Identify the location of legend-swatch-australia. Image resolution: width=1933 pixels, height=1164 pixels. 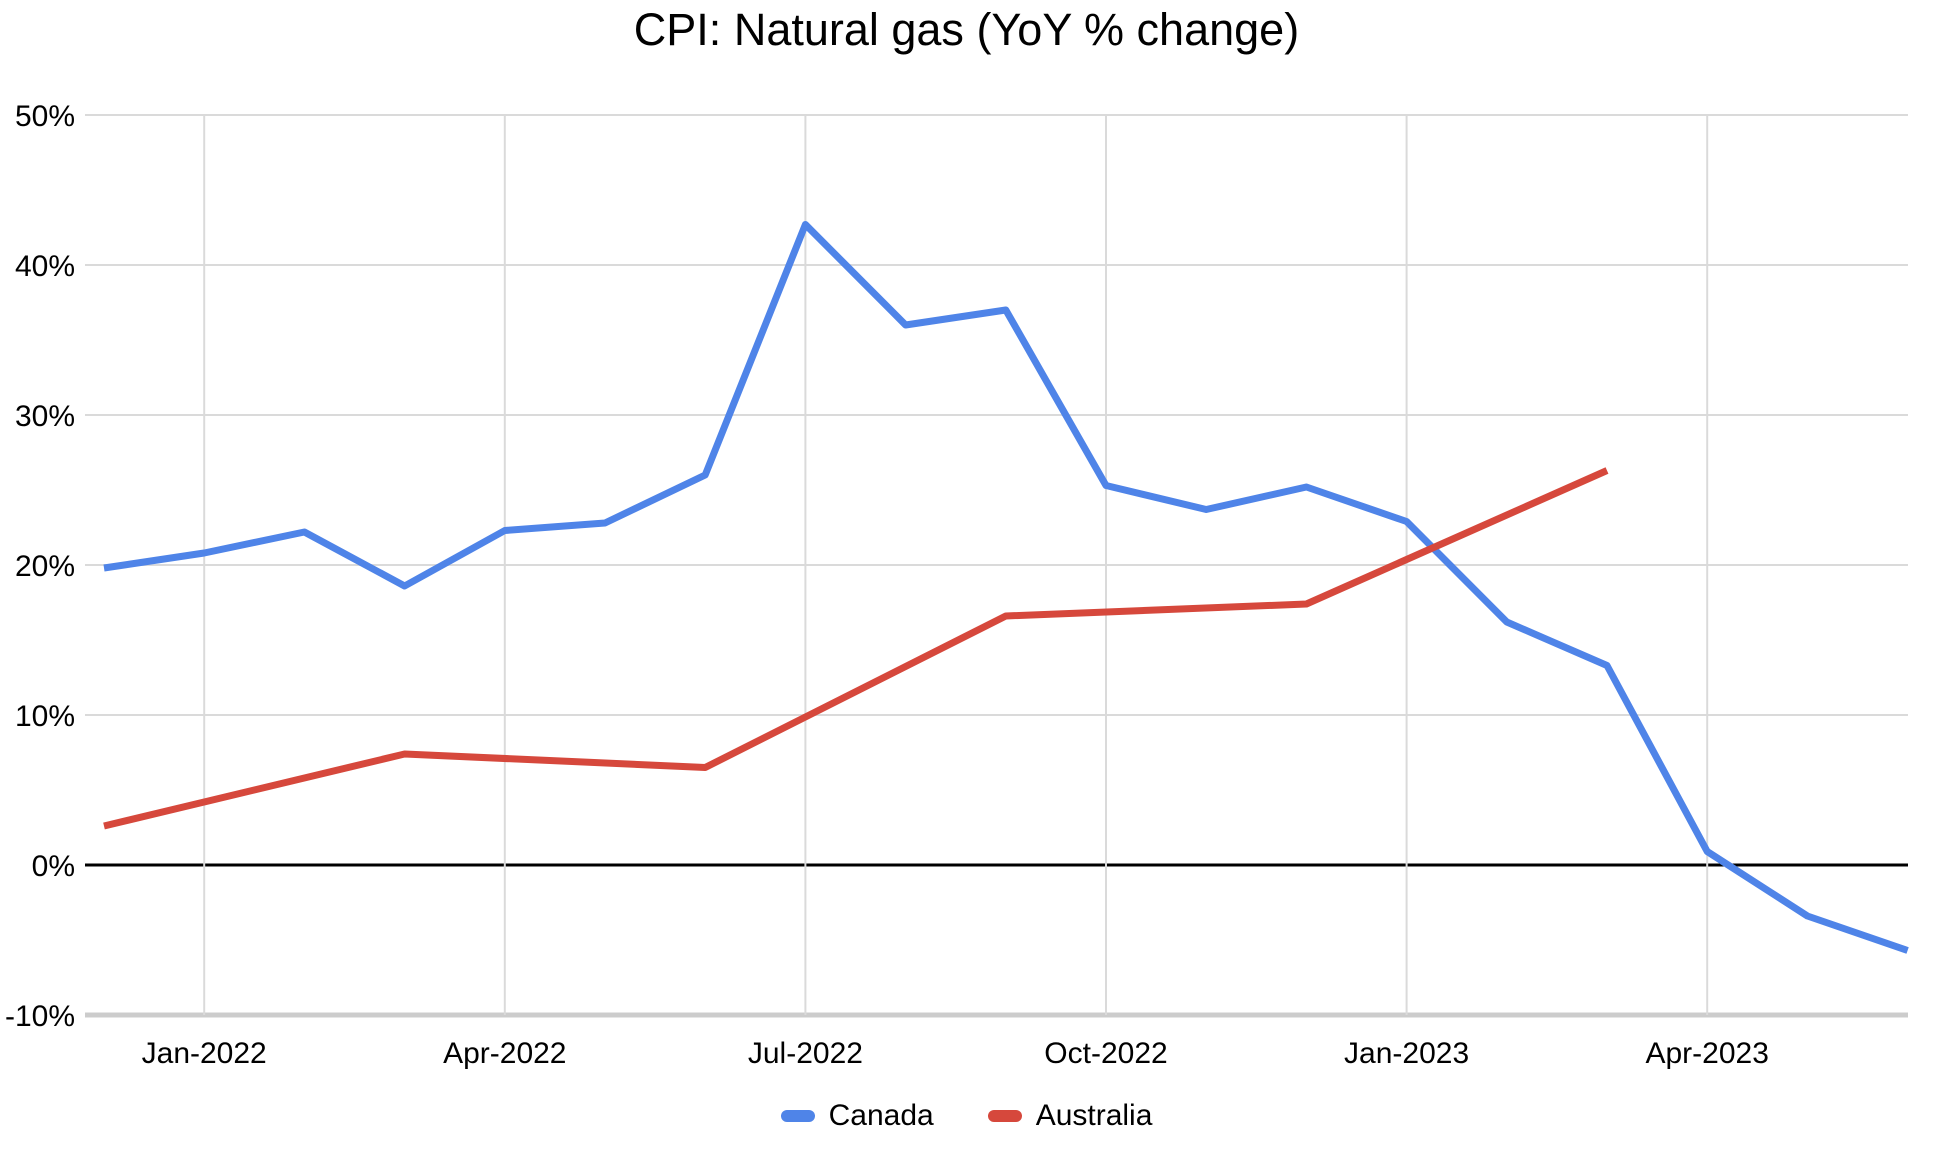
(1004, 1116).